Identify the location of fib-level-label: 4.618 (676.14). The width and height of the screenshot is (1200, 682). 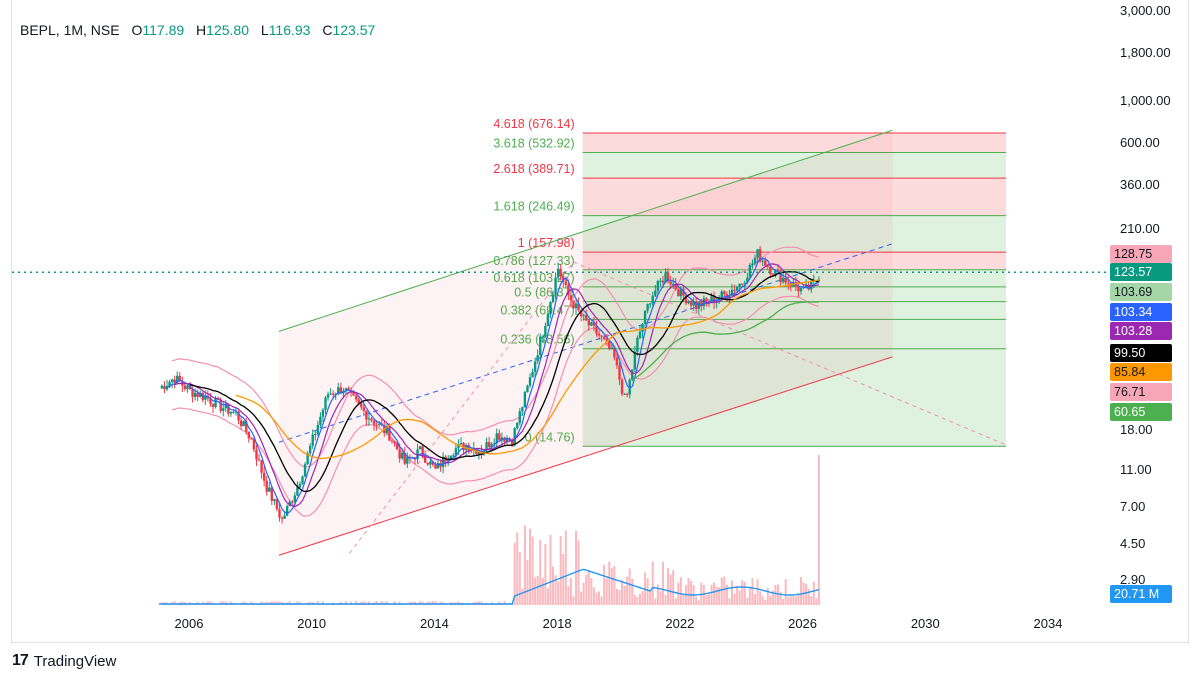
(533, 124).